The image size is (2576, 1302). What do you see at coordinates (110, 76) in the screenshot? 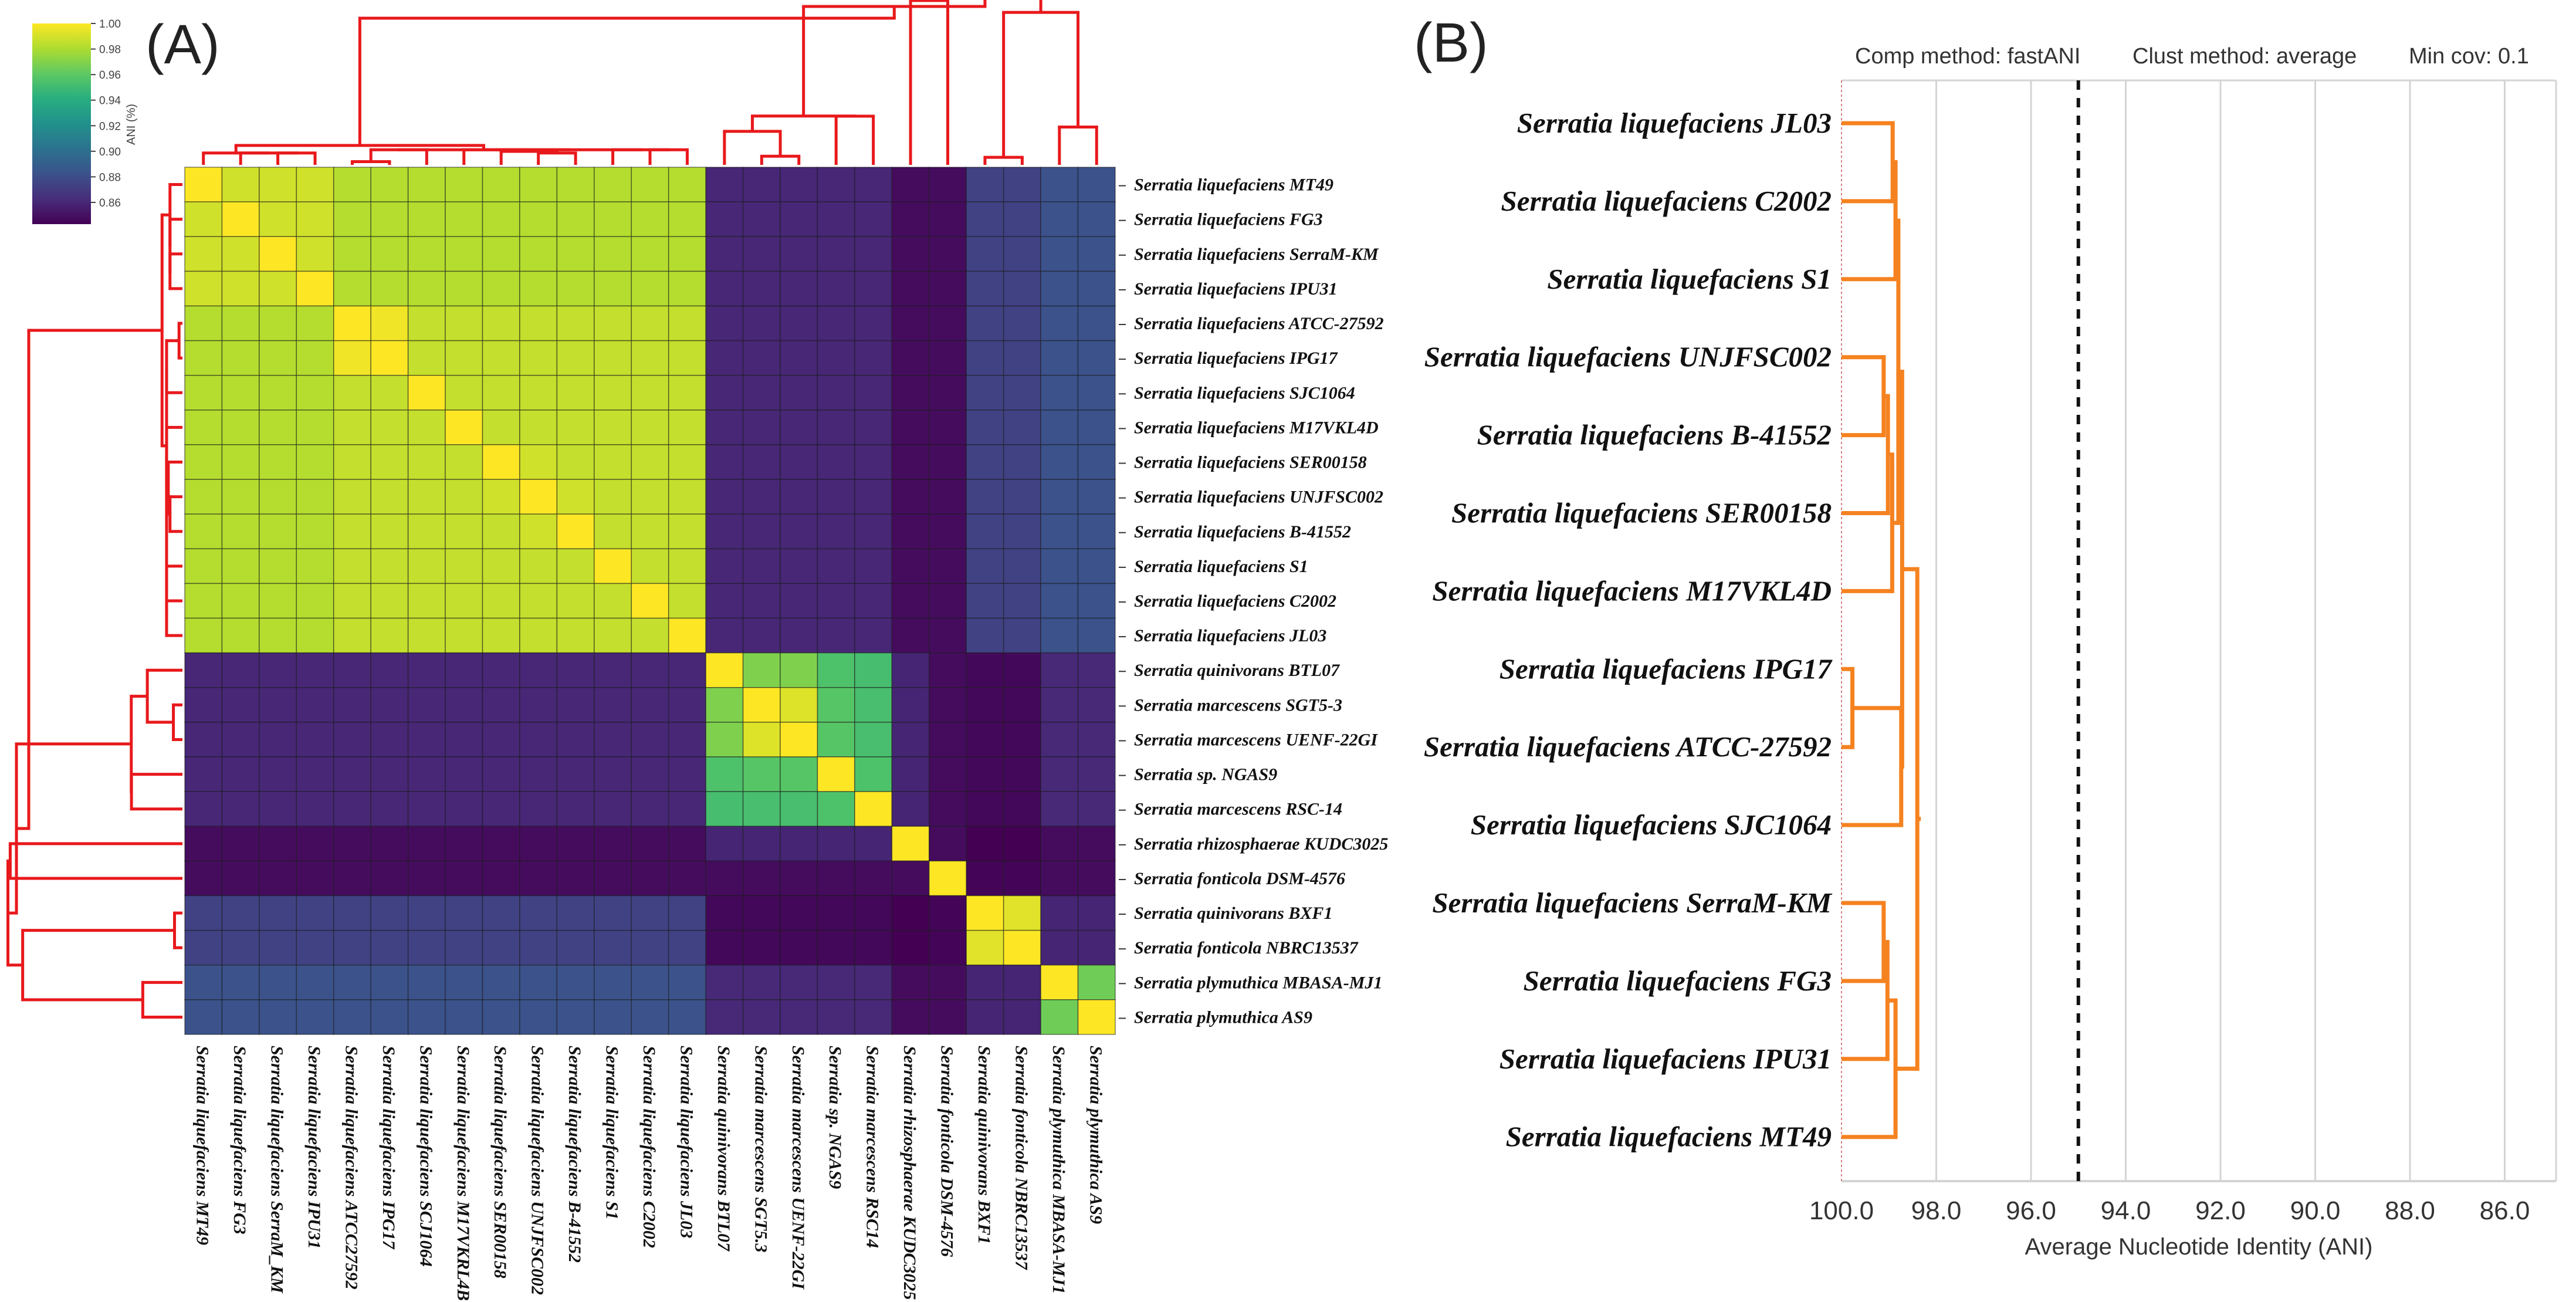
I see `colorbar-tick-label: 0.96` at bounding box center [110, 76].